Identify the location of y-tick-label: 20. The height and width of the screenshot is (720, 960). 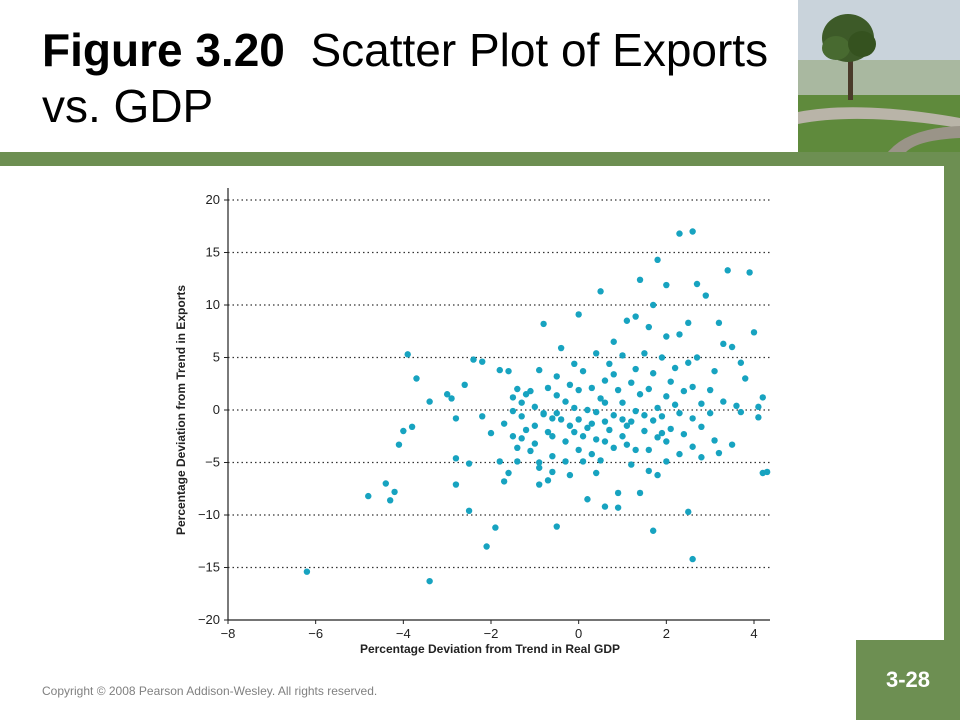
(213, 199).